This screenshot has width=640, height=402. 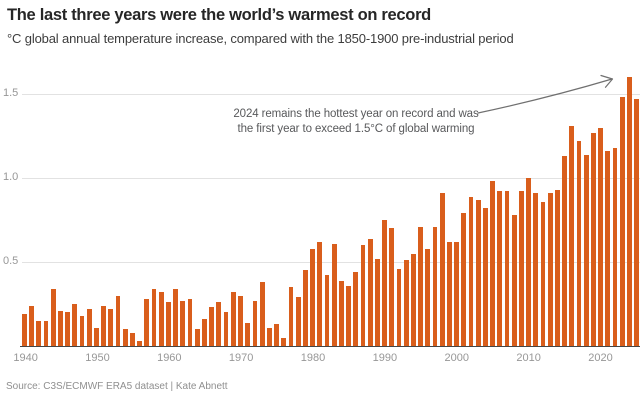 What do you see at coordinates (169, 358) in the screenshot?
I see `x-tick-label-1960: 1960` at bounding box center [169, 358].